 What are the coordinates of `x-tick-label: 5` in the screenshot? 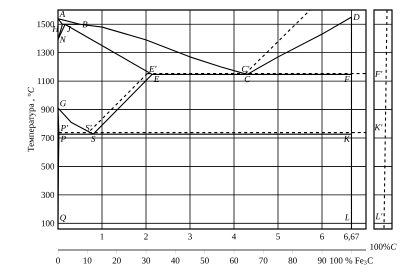 It's located at (278, 237).